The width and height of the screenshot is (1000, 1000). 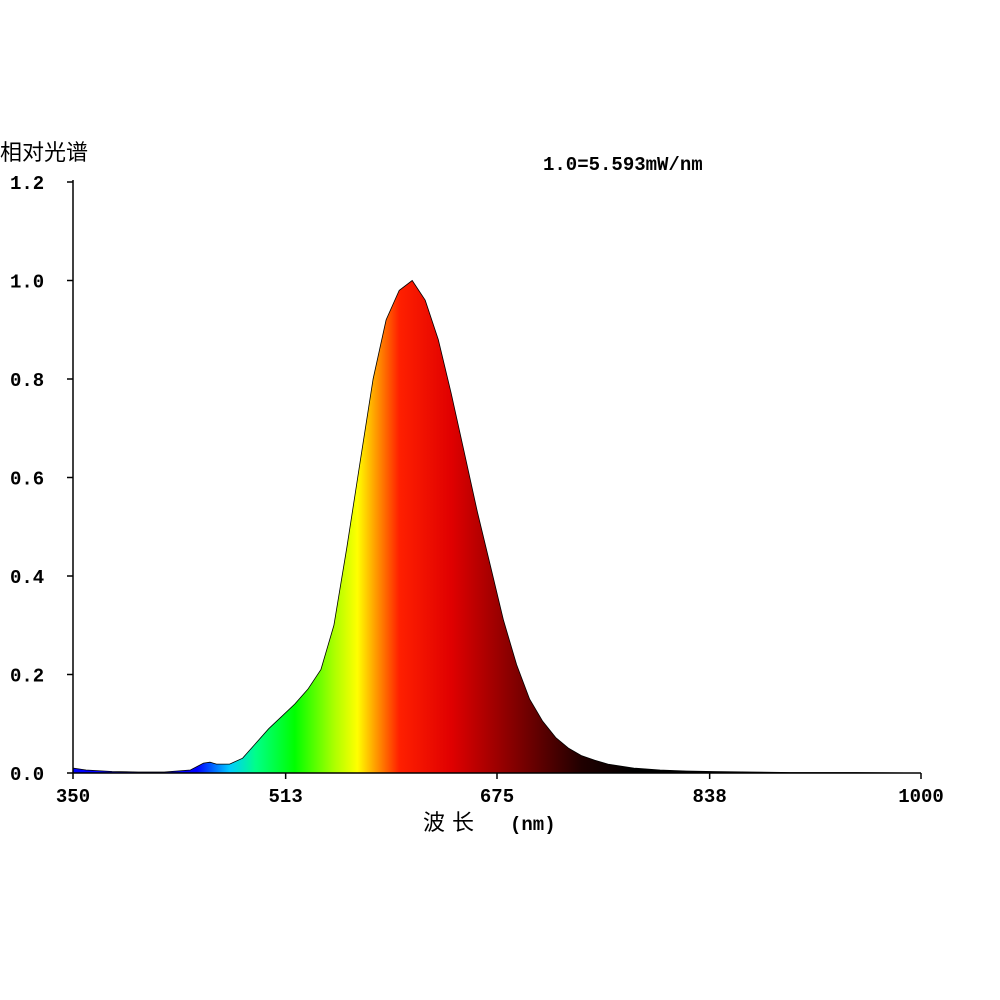 What do you see at coordinates (27, 578) in the screenshot?
I see `y-tick-label: 0.4` at bounding box center [27, 578].